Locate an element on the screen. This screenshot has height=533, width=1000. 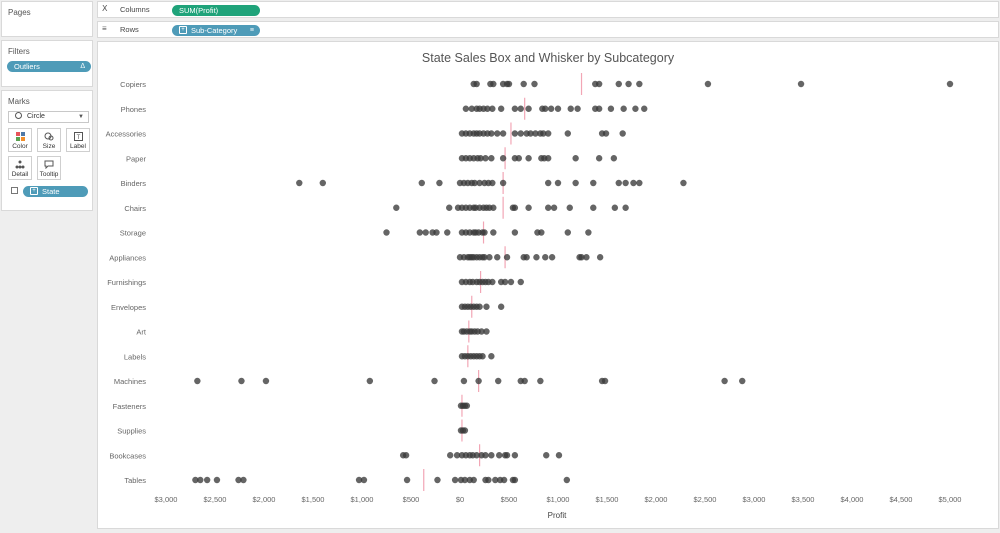
marks-detail-button: Detail is located at coordinates (20, 168).